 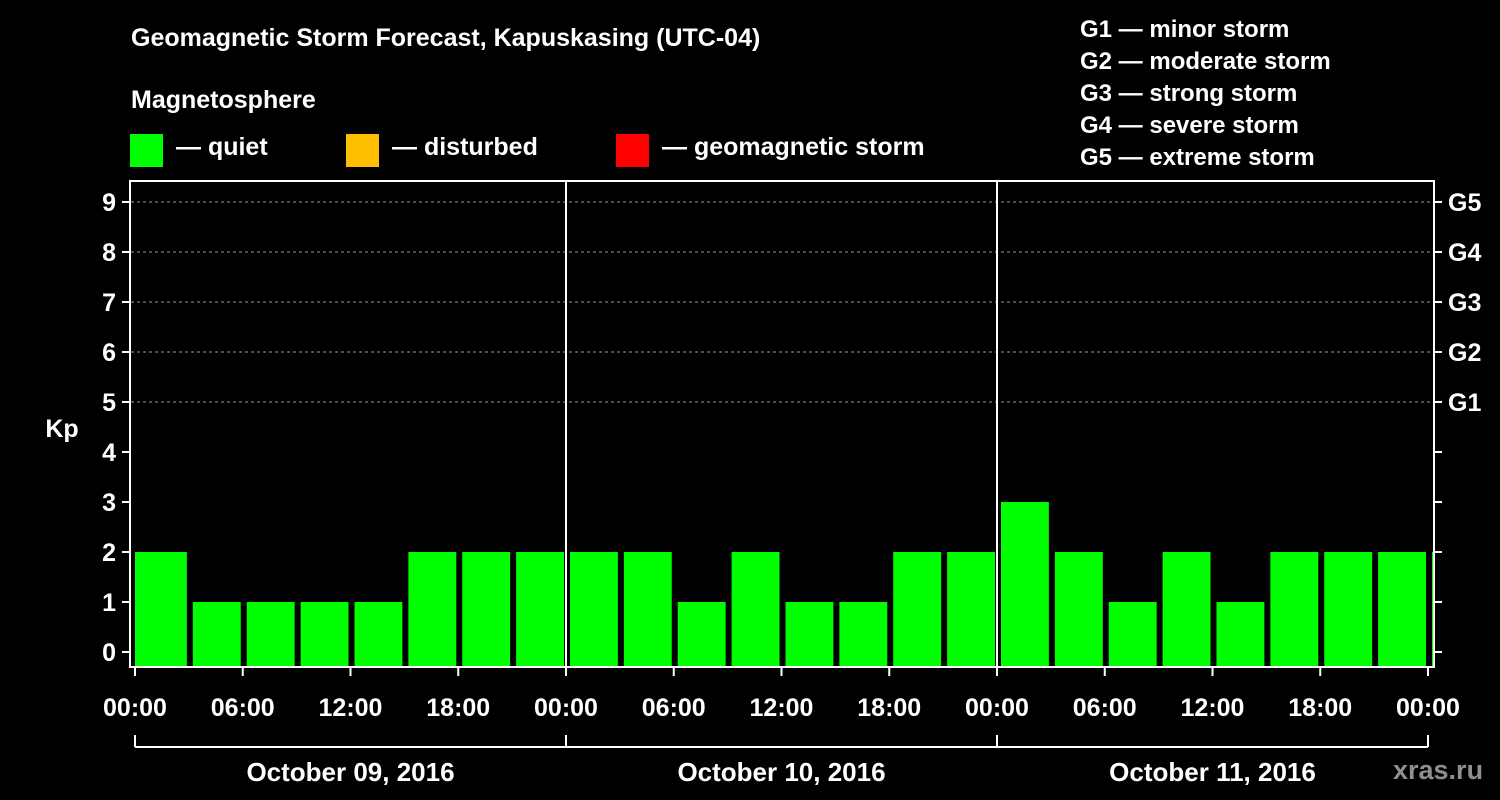 I want to click on date-label: October 10, 2016, so click(x=781, y=772).